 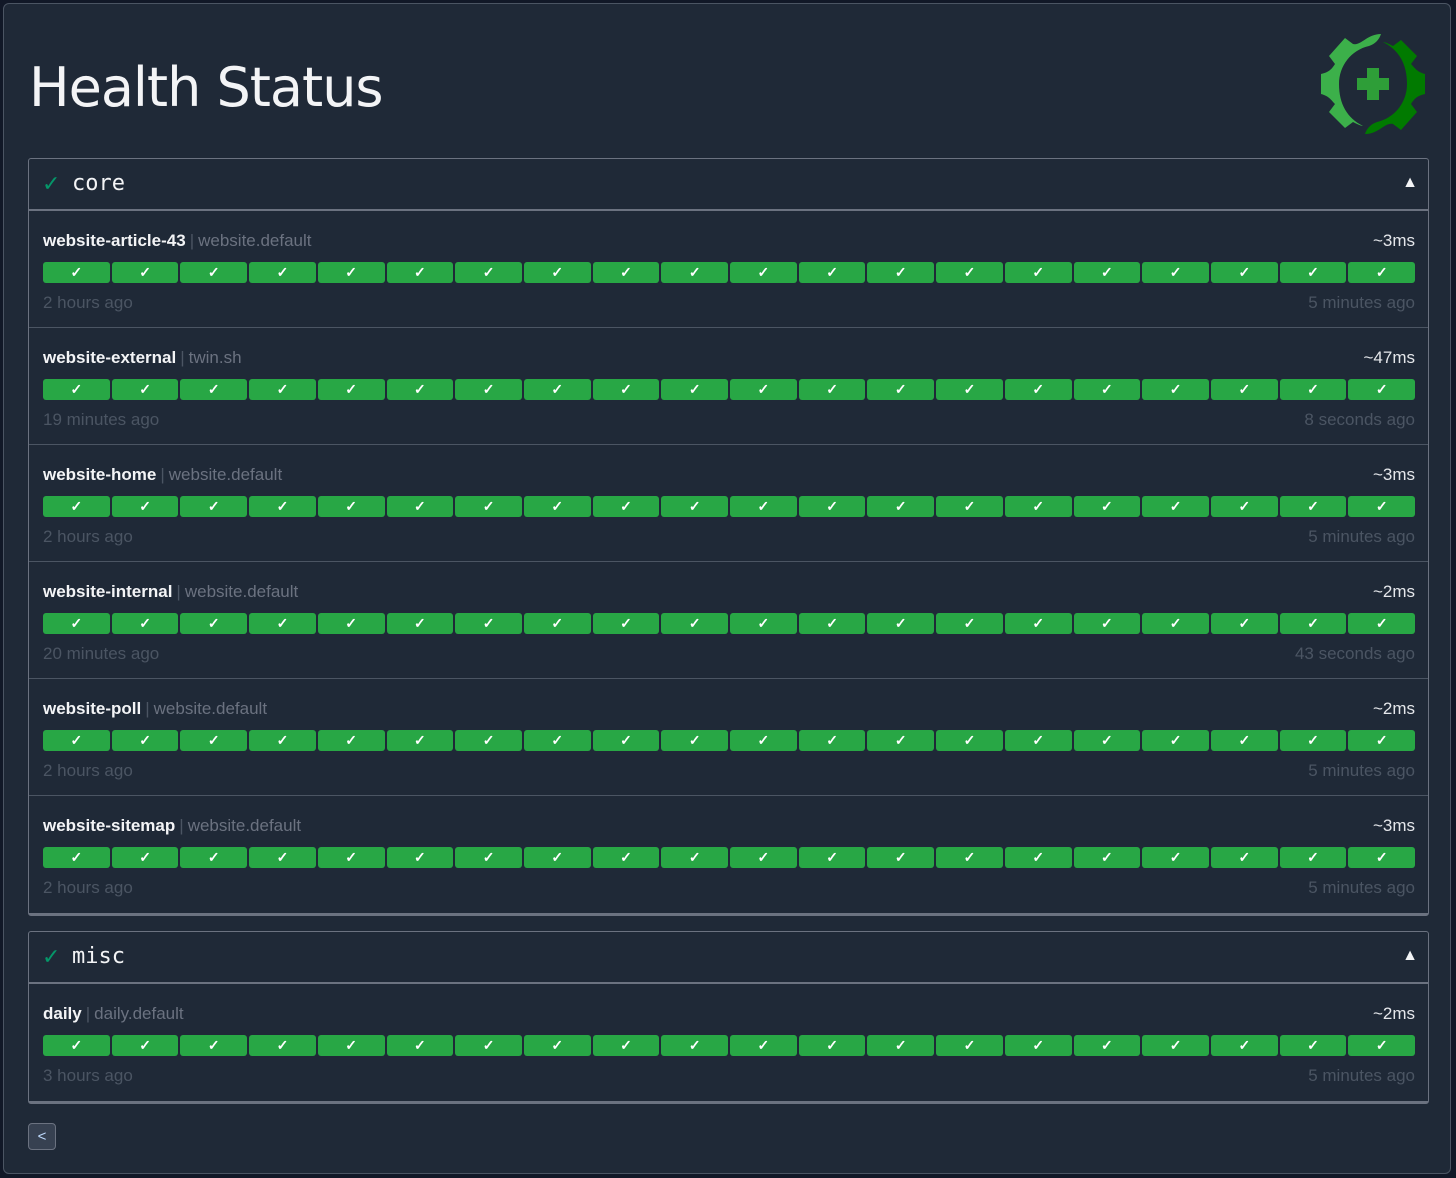 What do you see at coordinates (728, 958) in the screenshot?
I see `group-header: ✓ misc ▲` at bounding box center [728, 958].